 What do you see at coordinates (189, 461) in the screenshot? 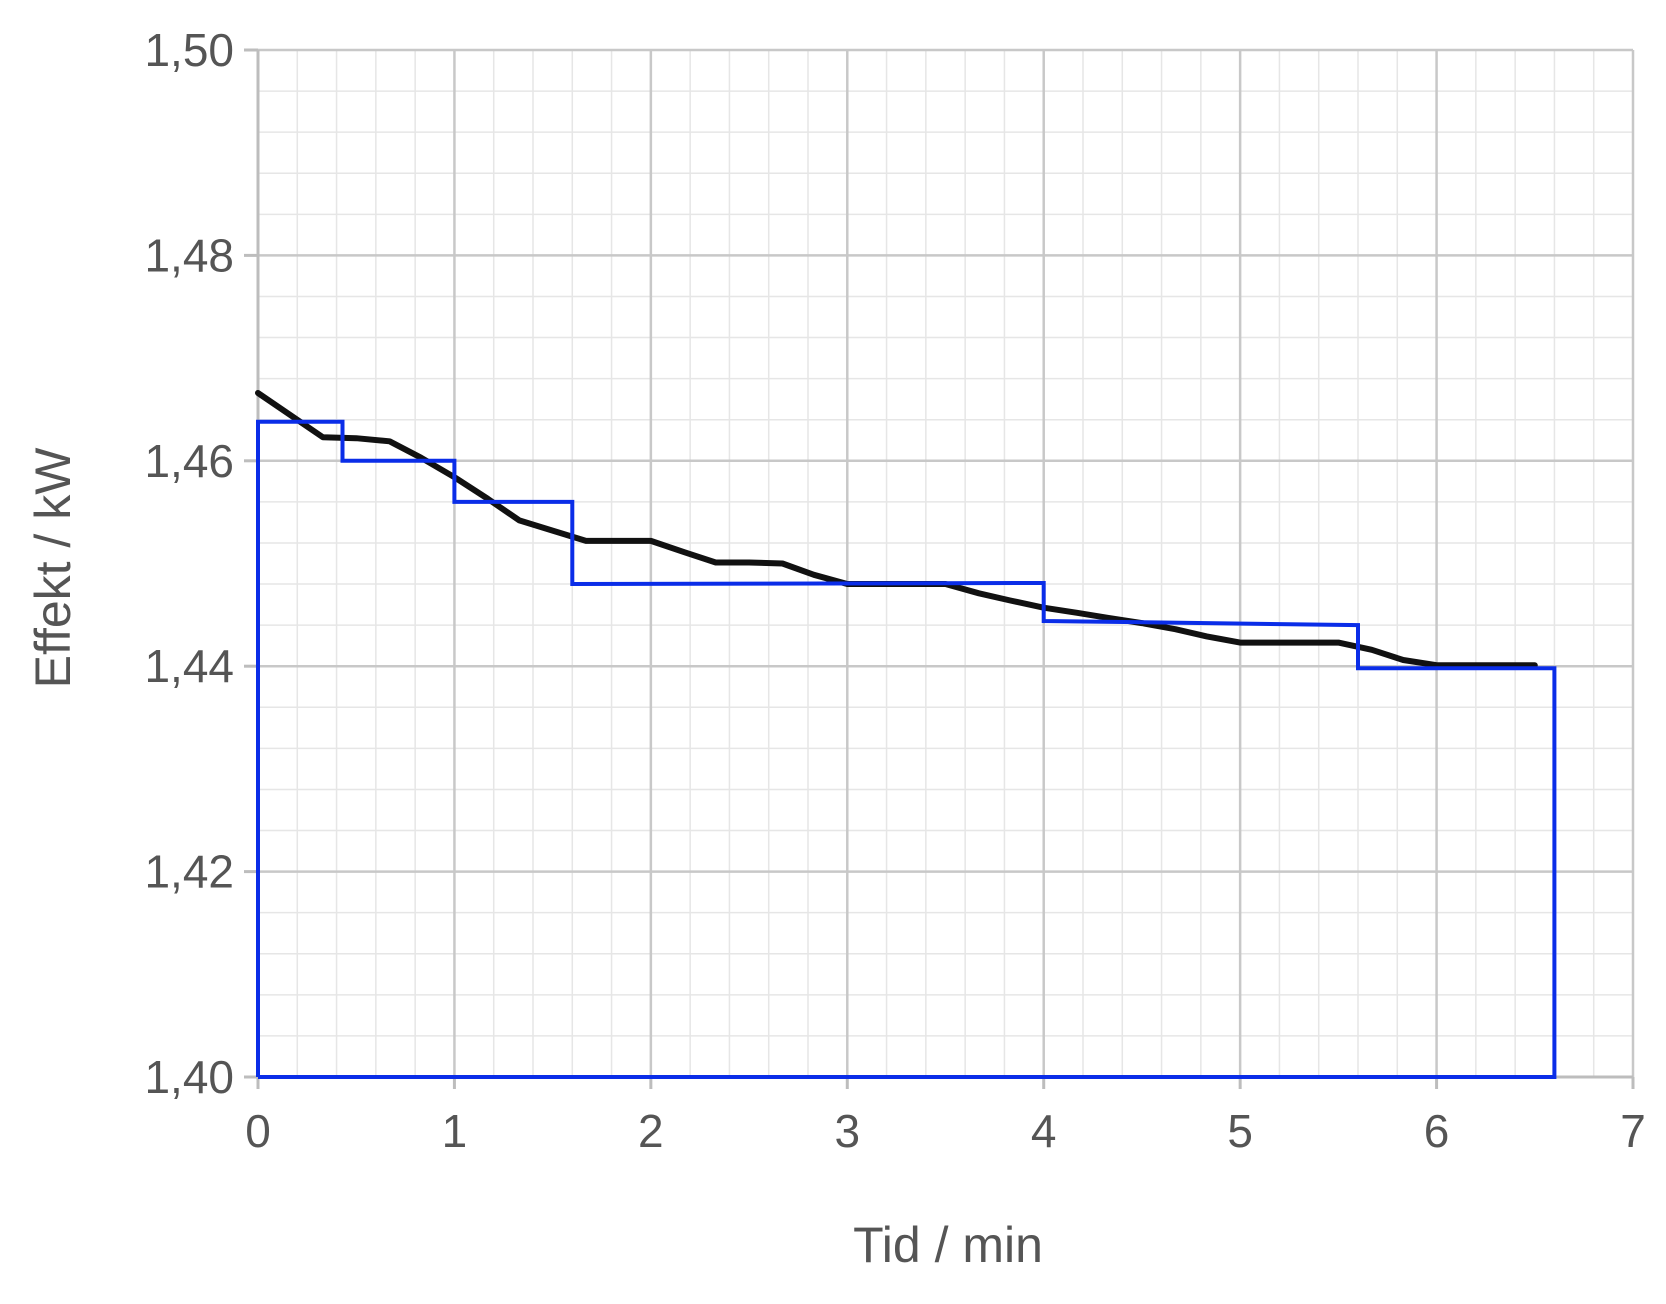
I see `y-tick-label: 1,46` at bounding box center [189, 461].